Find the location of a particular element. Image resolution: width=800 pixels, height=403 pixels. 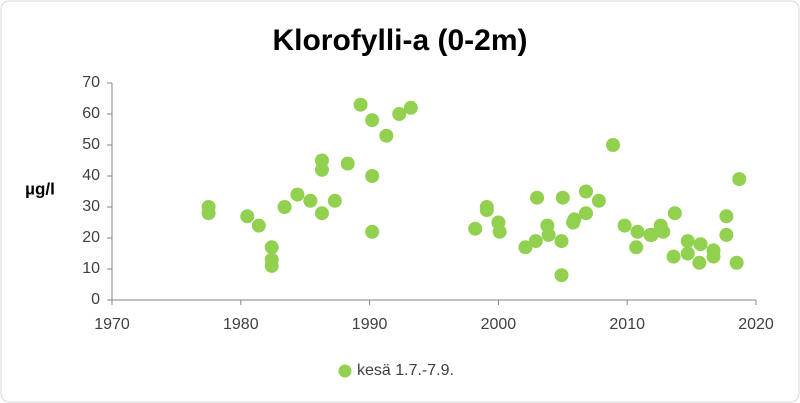

x-tick-label: 2000 is located at coordinates (499, 324).